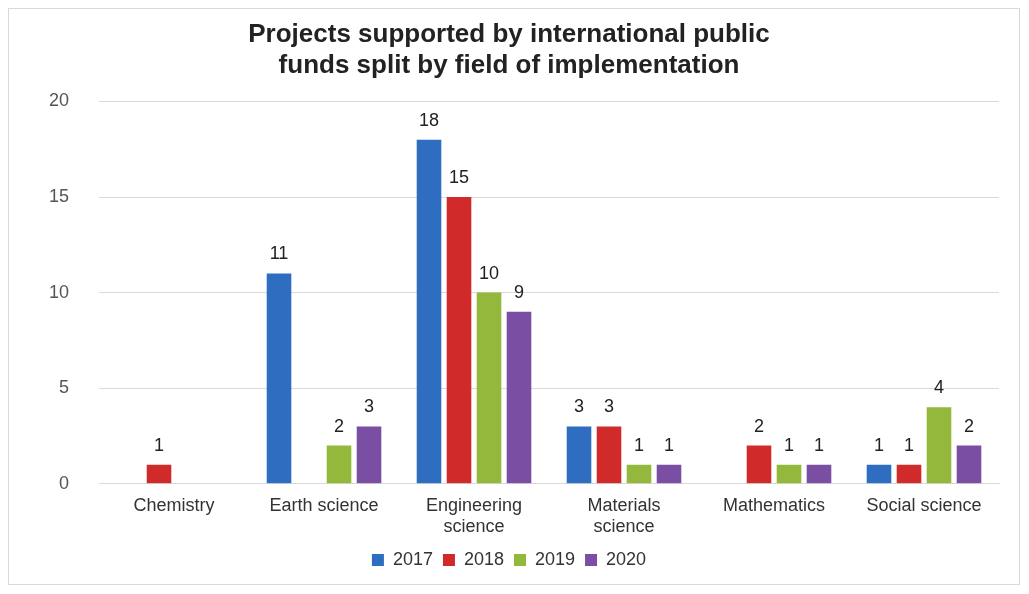 The width and height of the screenshot is (1029, 594). Describe the element at coordinates (459, 176) in the screenshot. I see `data-label: 15` at that location.